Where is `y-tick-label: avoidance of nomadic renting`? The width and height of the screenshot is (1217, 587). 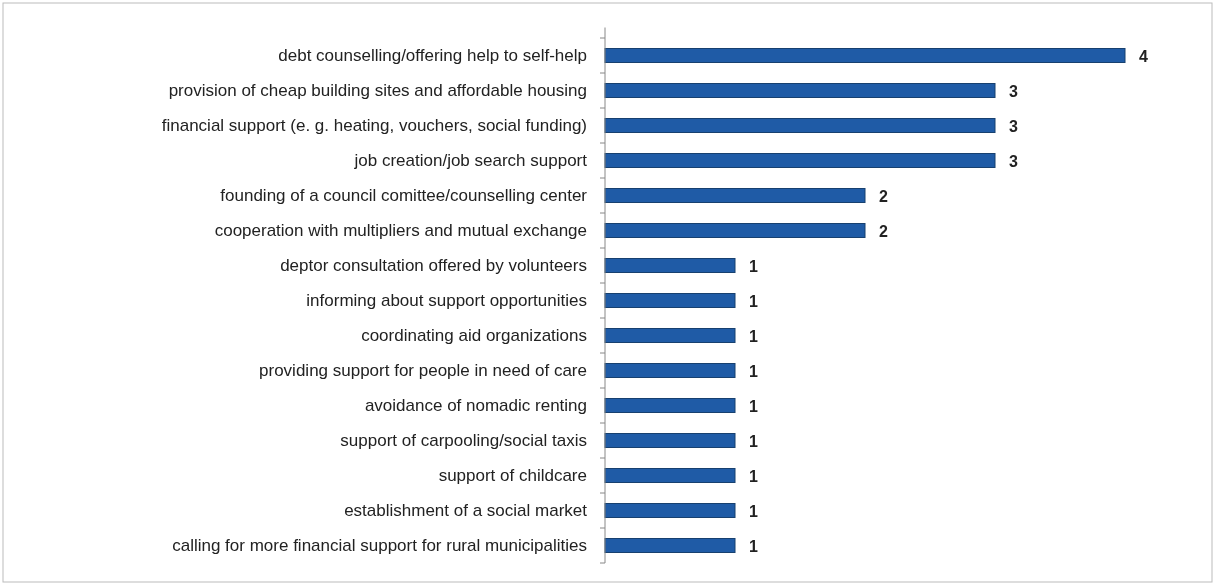
y-tick-label: avoidance of nomadic renting is located at coordinates (475, 406).